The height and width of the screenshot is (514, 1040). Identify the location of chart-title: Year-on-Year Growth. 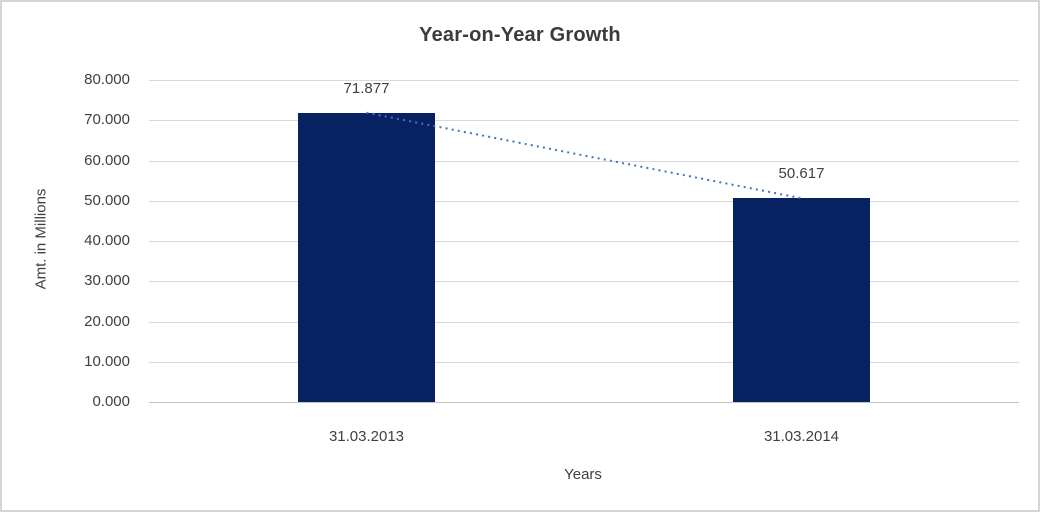
(520, 35).